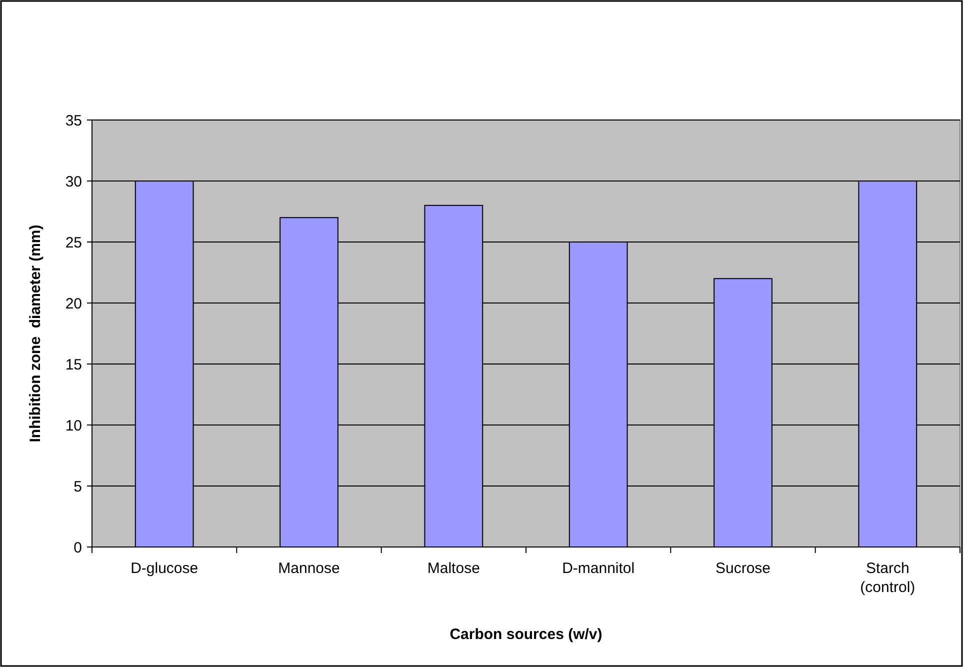  I want to click on y-tick-label: 0, so click(78, 547).